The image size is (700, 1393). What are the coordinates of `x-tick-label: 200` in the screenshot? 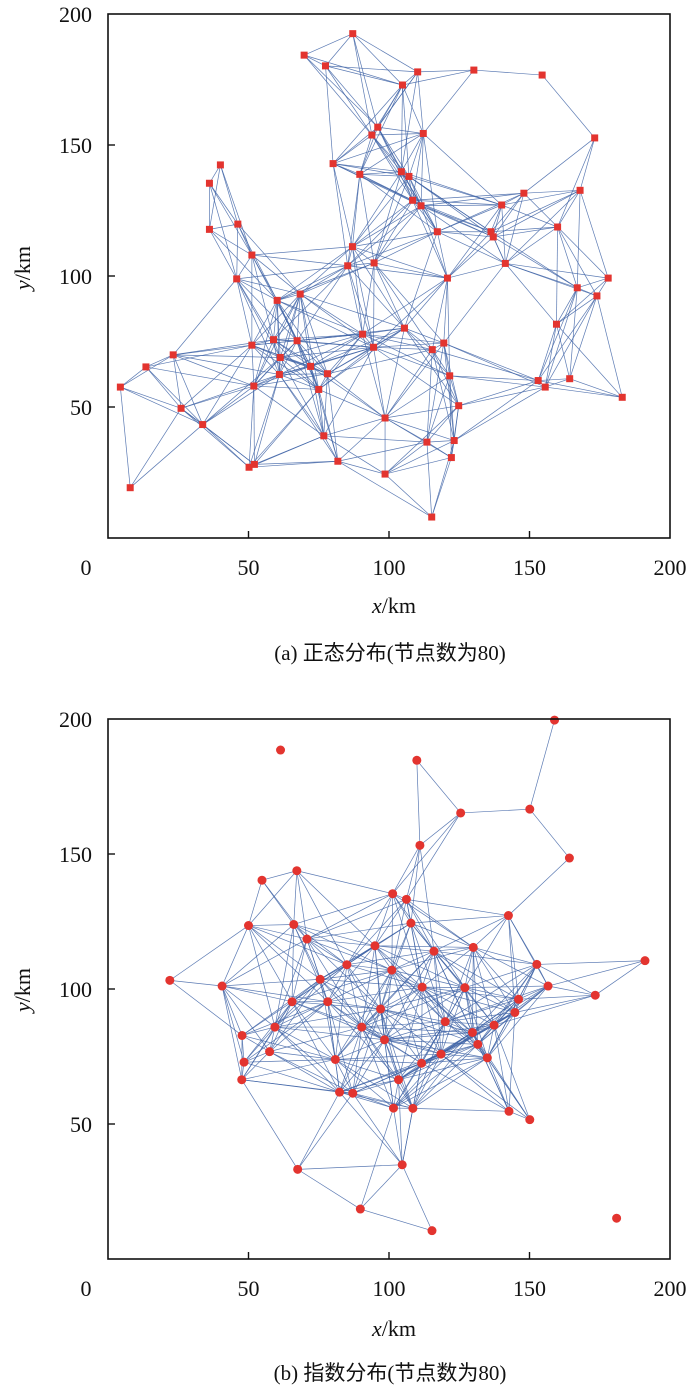 It's located at (670, 1288).